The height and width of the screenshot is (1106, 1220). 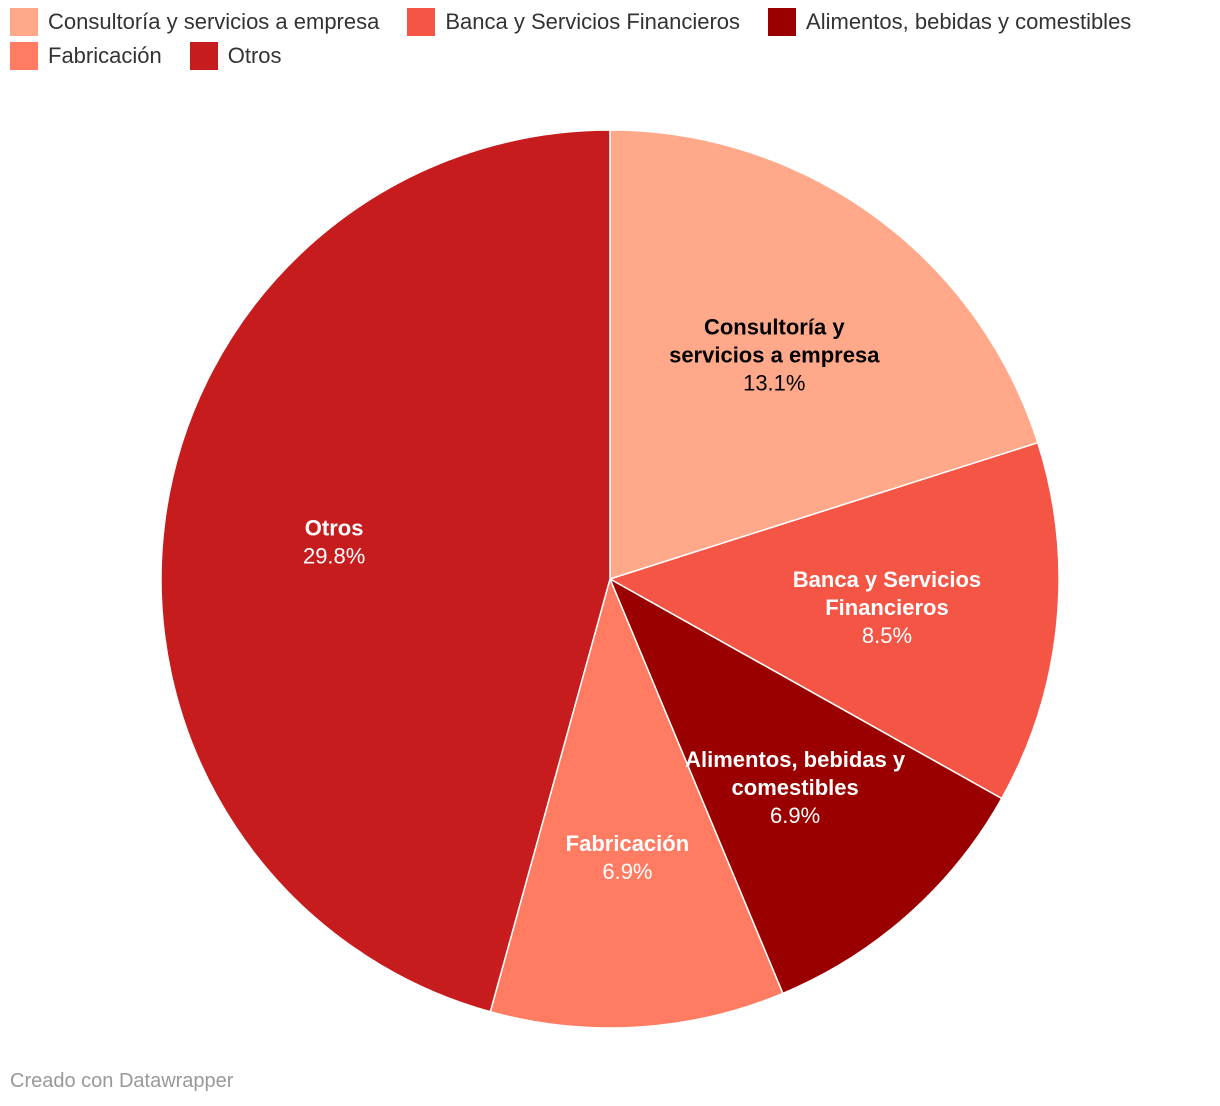 I want to click on footer-credit: Creado con Datawrapper, so click(x=122, y=1081).